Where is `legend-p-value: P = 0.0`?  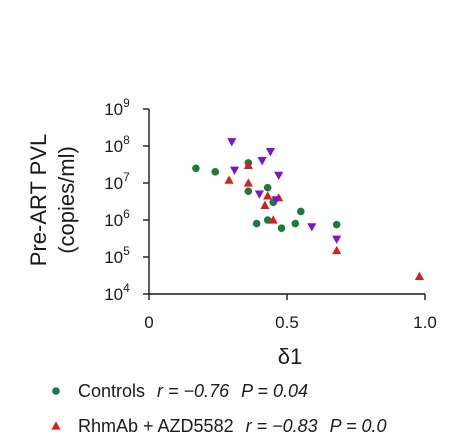
legend-p-value: P = 0.0 is located at coordinates (358, 426).